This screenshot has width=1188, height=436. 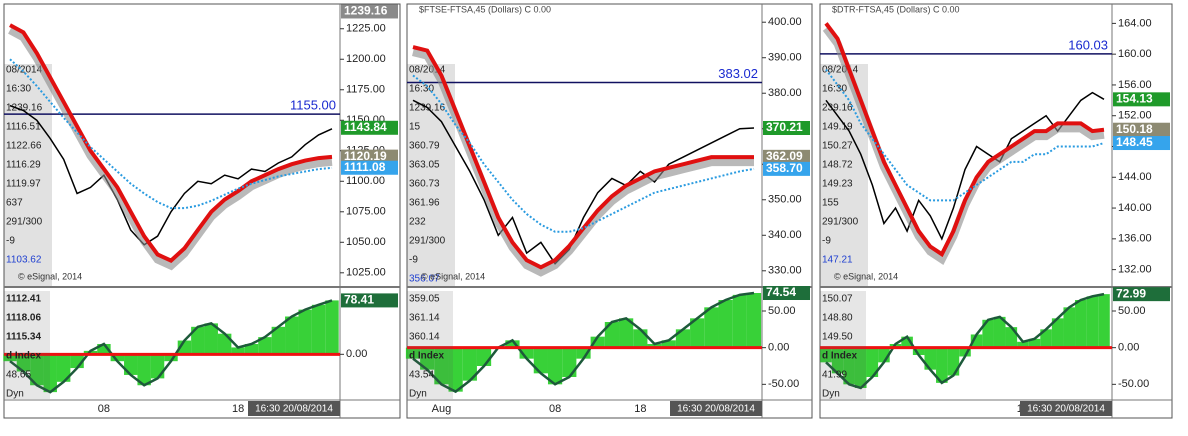 I want to click on osc-info-text: 1115.34, so click(x=23, y=337).